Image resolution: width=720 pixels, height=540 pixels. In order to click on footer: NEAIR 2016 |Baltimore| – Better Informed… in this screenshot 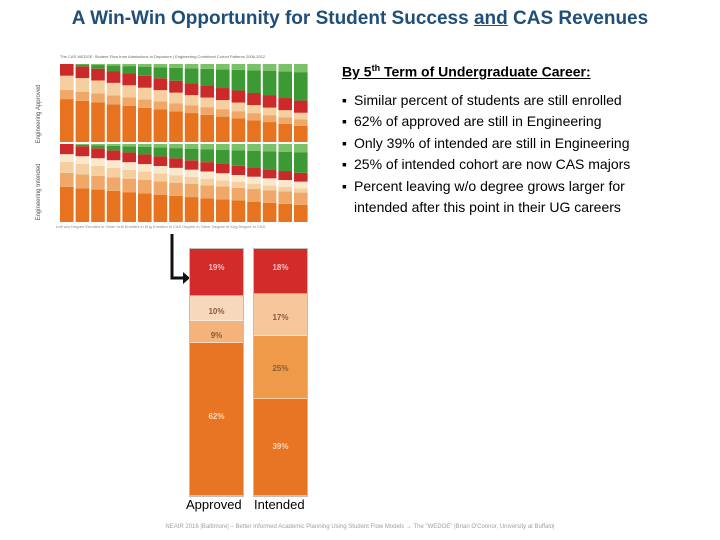, I will do `click(360, 527)`.